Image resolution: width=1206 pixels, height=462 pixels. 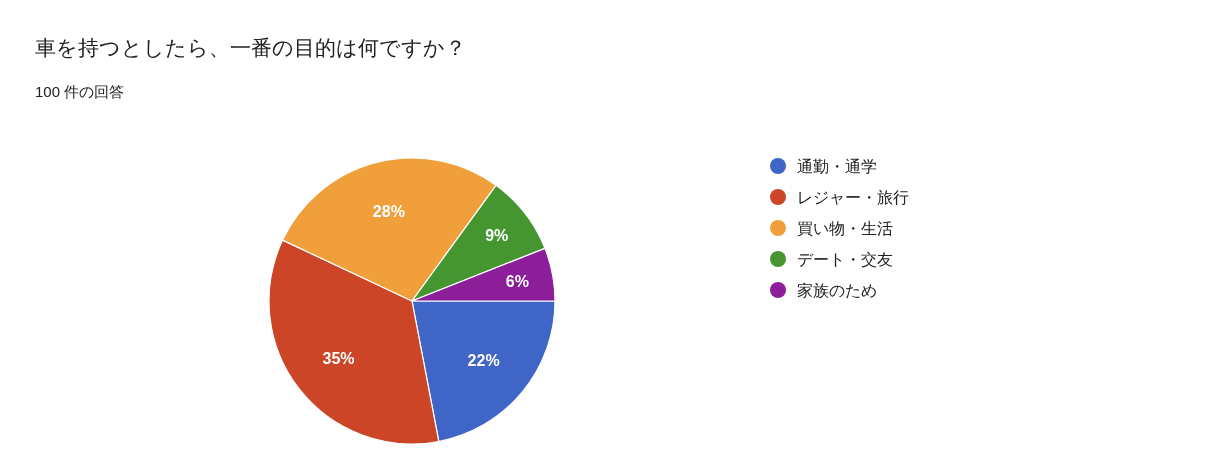 I want to click on legend-label: レジャー・旅行, so click(x=853, y=197).